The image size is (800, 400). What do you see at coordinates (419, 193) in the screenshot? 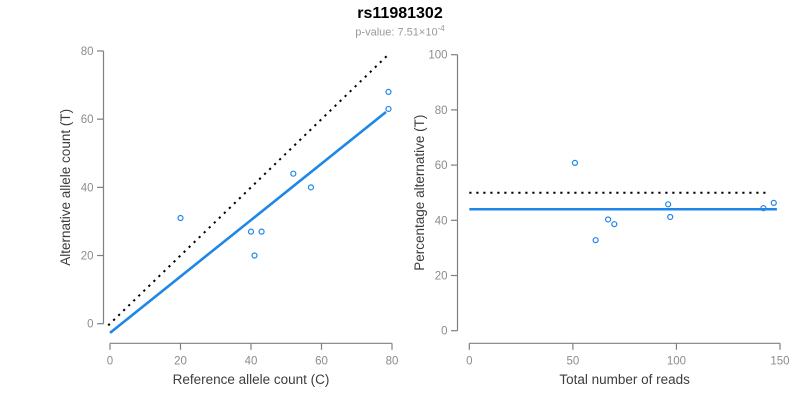
I see `y-axis-title: Percentage alternative (T)` at bounding box center [419, 193].